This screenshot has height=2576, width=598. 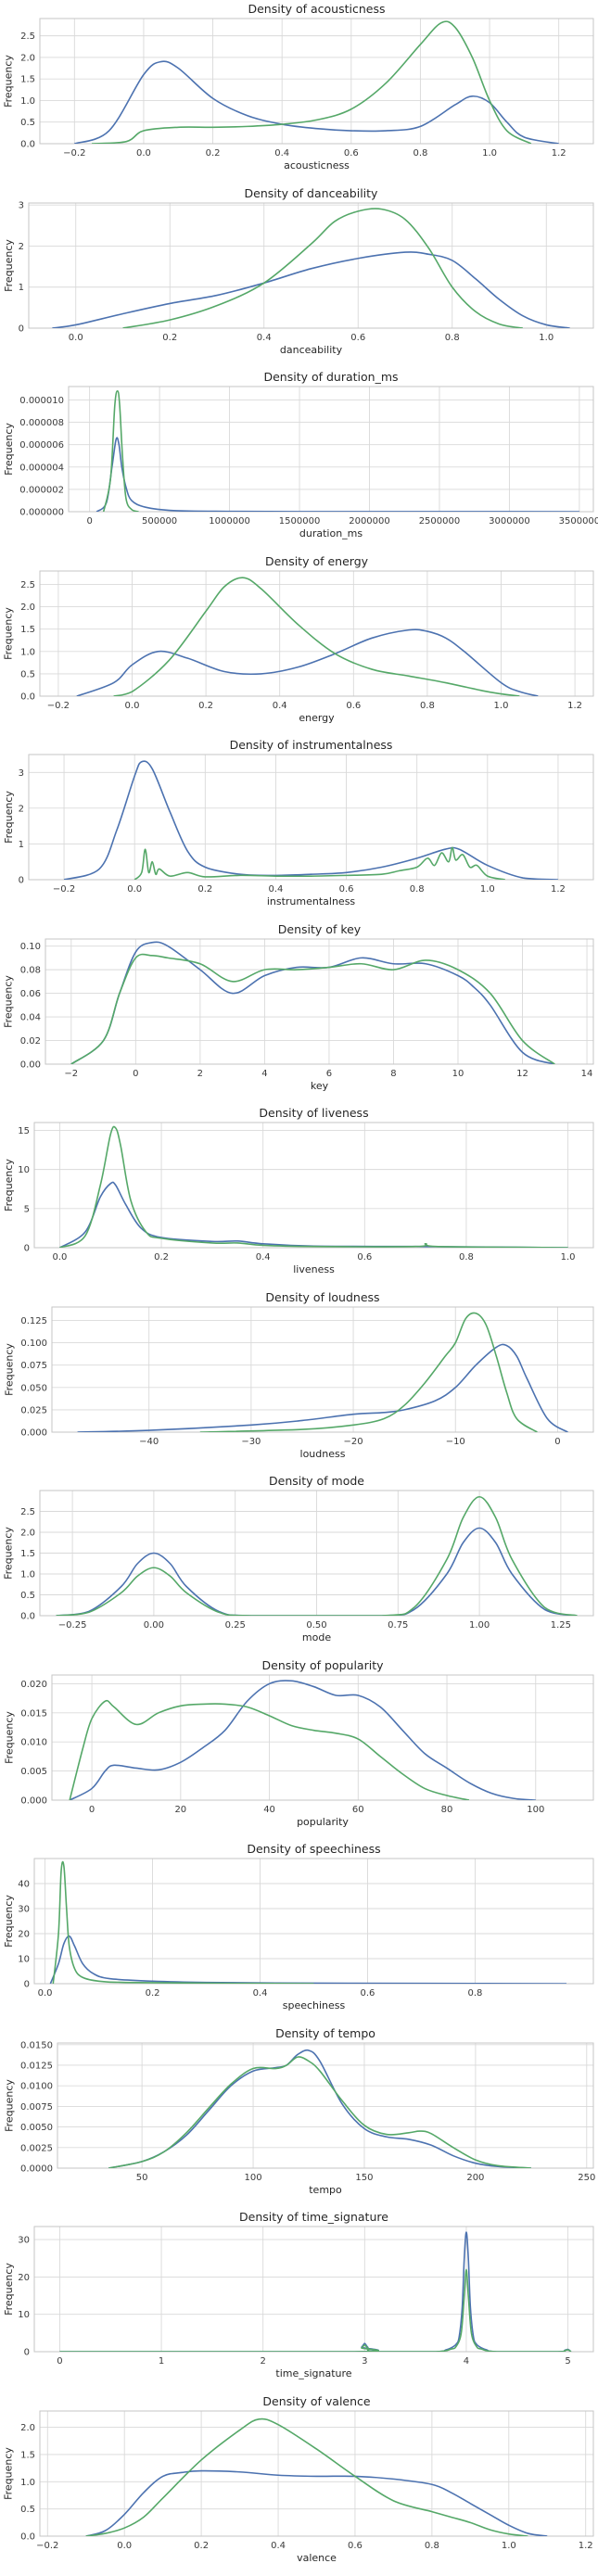 I want to click on y-tick-label: 0.0075, so click(x=36, y=2106).